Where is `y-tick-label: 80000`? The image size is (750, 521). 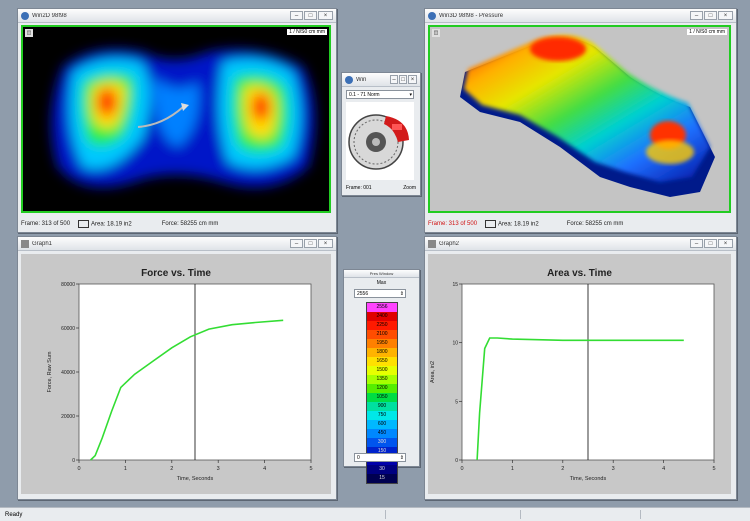 y-tick-label: 80000 is located at coordinates (68, 285).